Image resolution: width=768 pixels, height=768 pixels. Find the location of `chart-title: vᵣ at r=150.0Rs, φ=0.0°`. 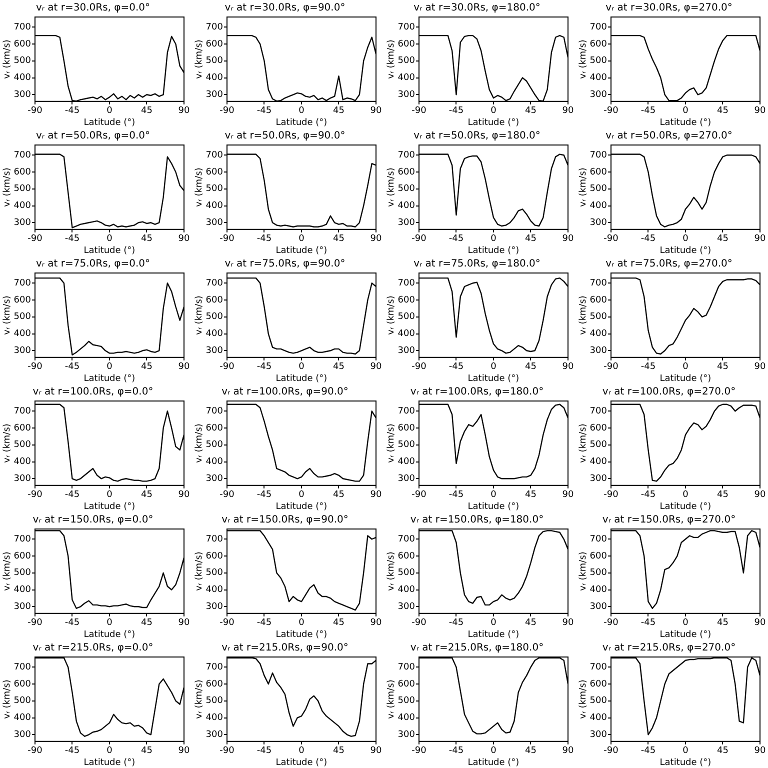

chart-title: vᵣ at r=150.0Rs, φ=0.0° is located at coordinates (93, 520).